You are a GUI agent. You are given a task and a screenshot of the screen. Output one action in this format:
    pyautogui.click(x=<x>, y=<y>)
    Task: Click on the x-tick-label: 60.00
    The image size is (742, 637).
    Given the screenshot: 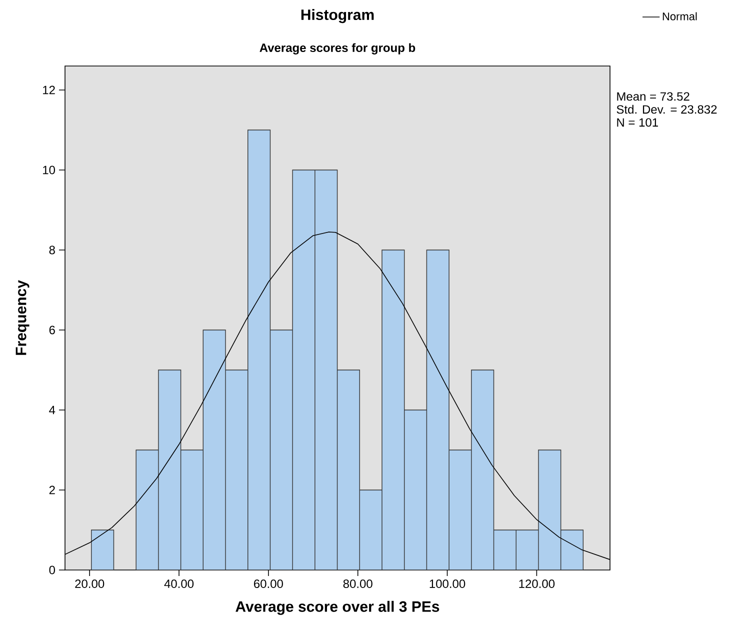 What is the action you would take?
    pyautogui.click(x=268, y=584)
    